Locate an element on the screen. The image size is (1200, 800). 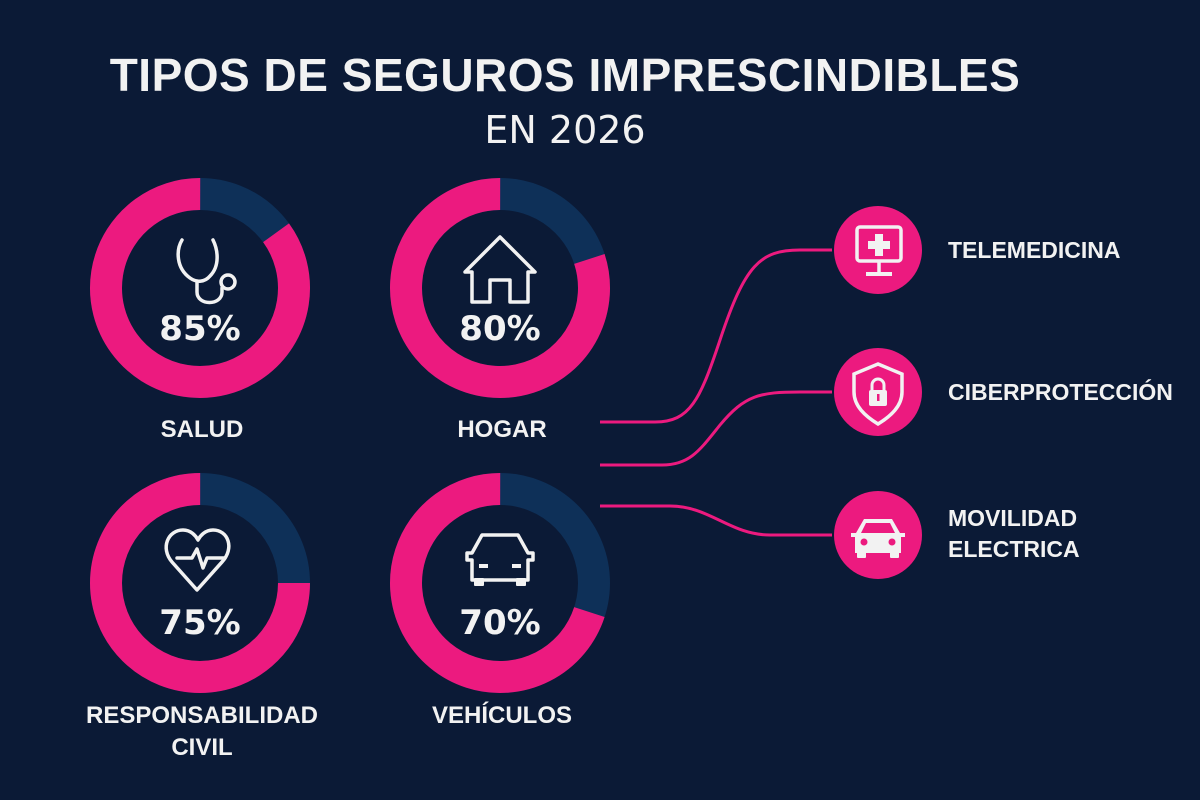
connector-lines is located at coordinates (716, 392).